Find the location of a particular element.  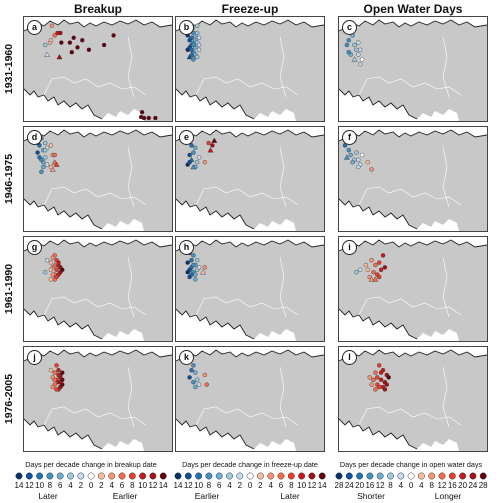

map-panel-f: f is located at coordinates (413, 179).